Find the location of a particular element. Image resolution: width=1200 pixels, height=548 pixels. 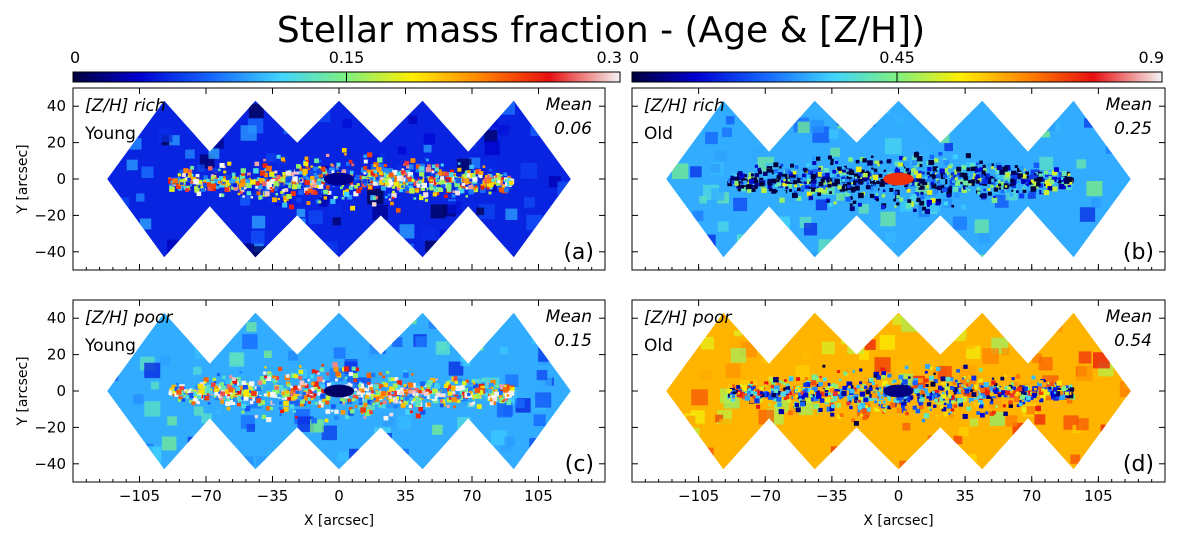

colorbar-tick-label: 0.45 is located at coordinates (897, 57).